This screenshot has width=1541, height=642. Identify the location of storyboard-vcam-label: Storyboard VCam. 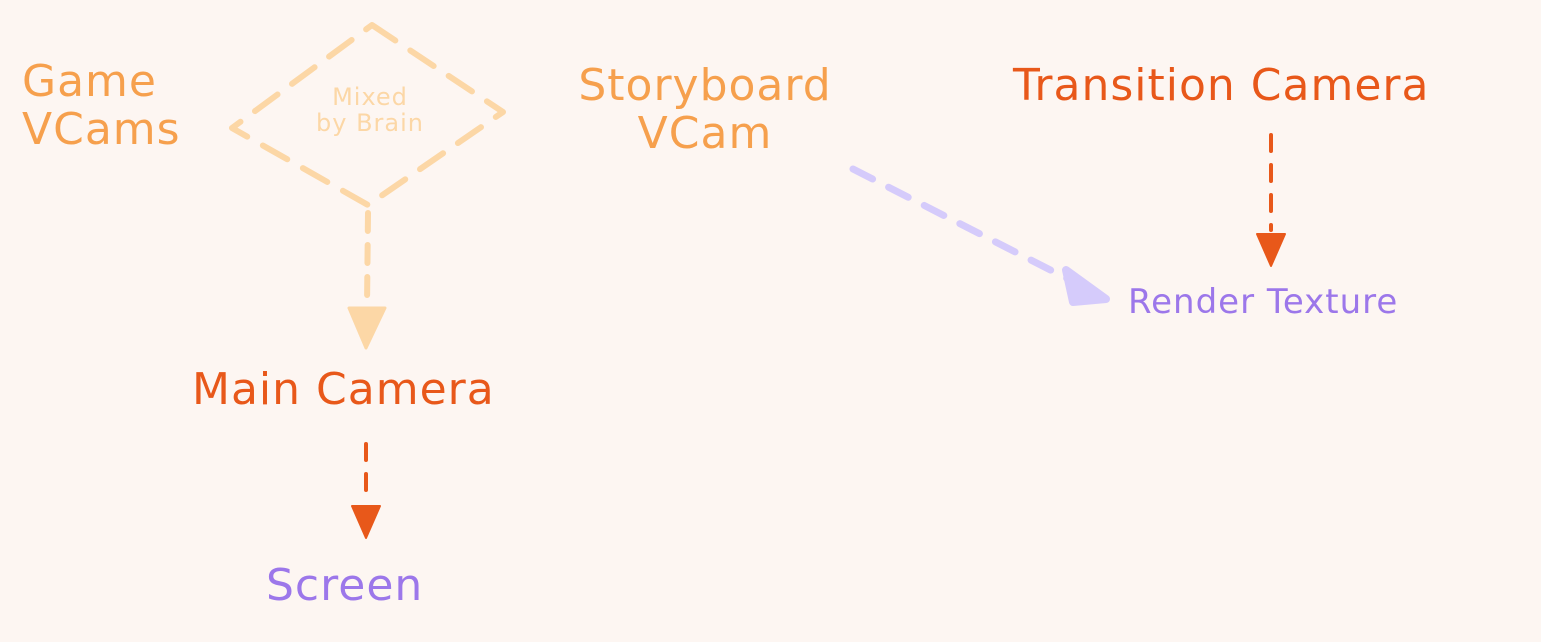
(705, 110).